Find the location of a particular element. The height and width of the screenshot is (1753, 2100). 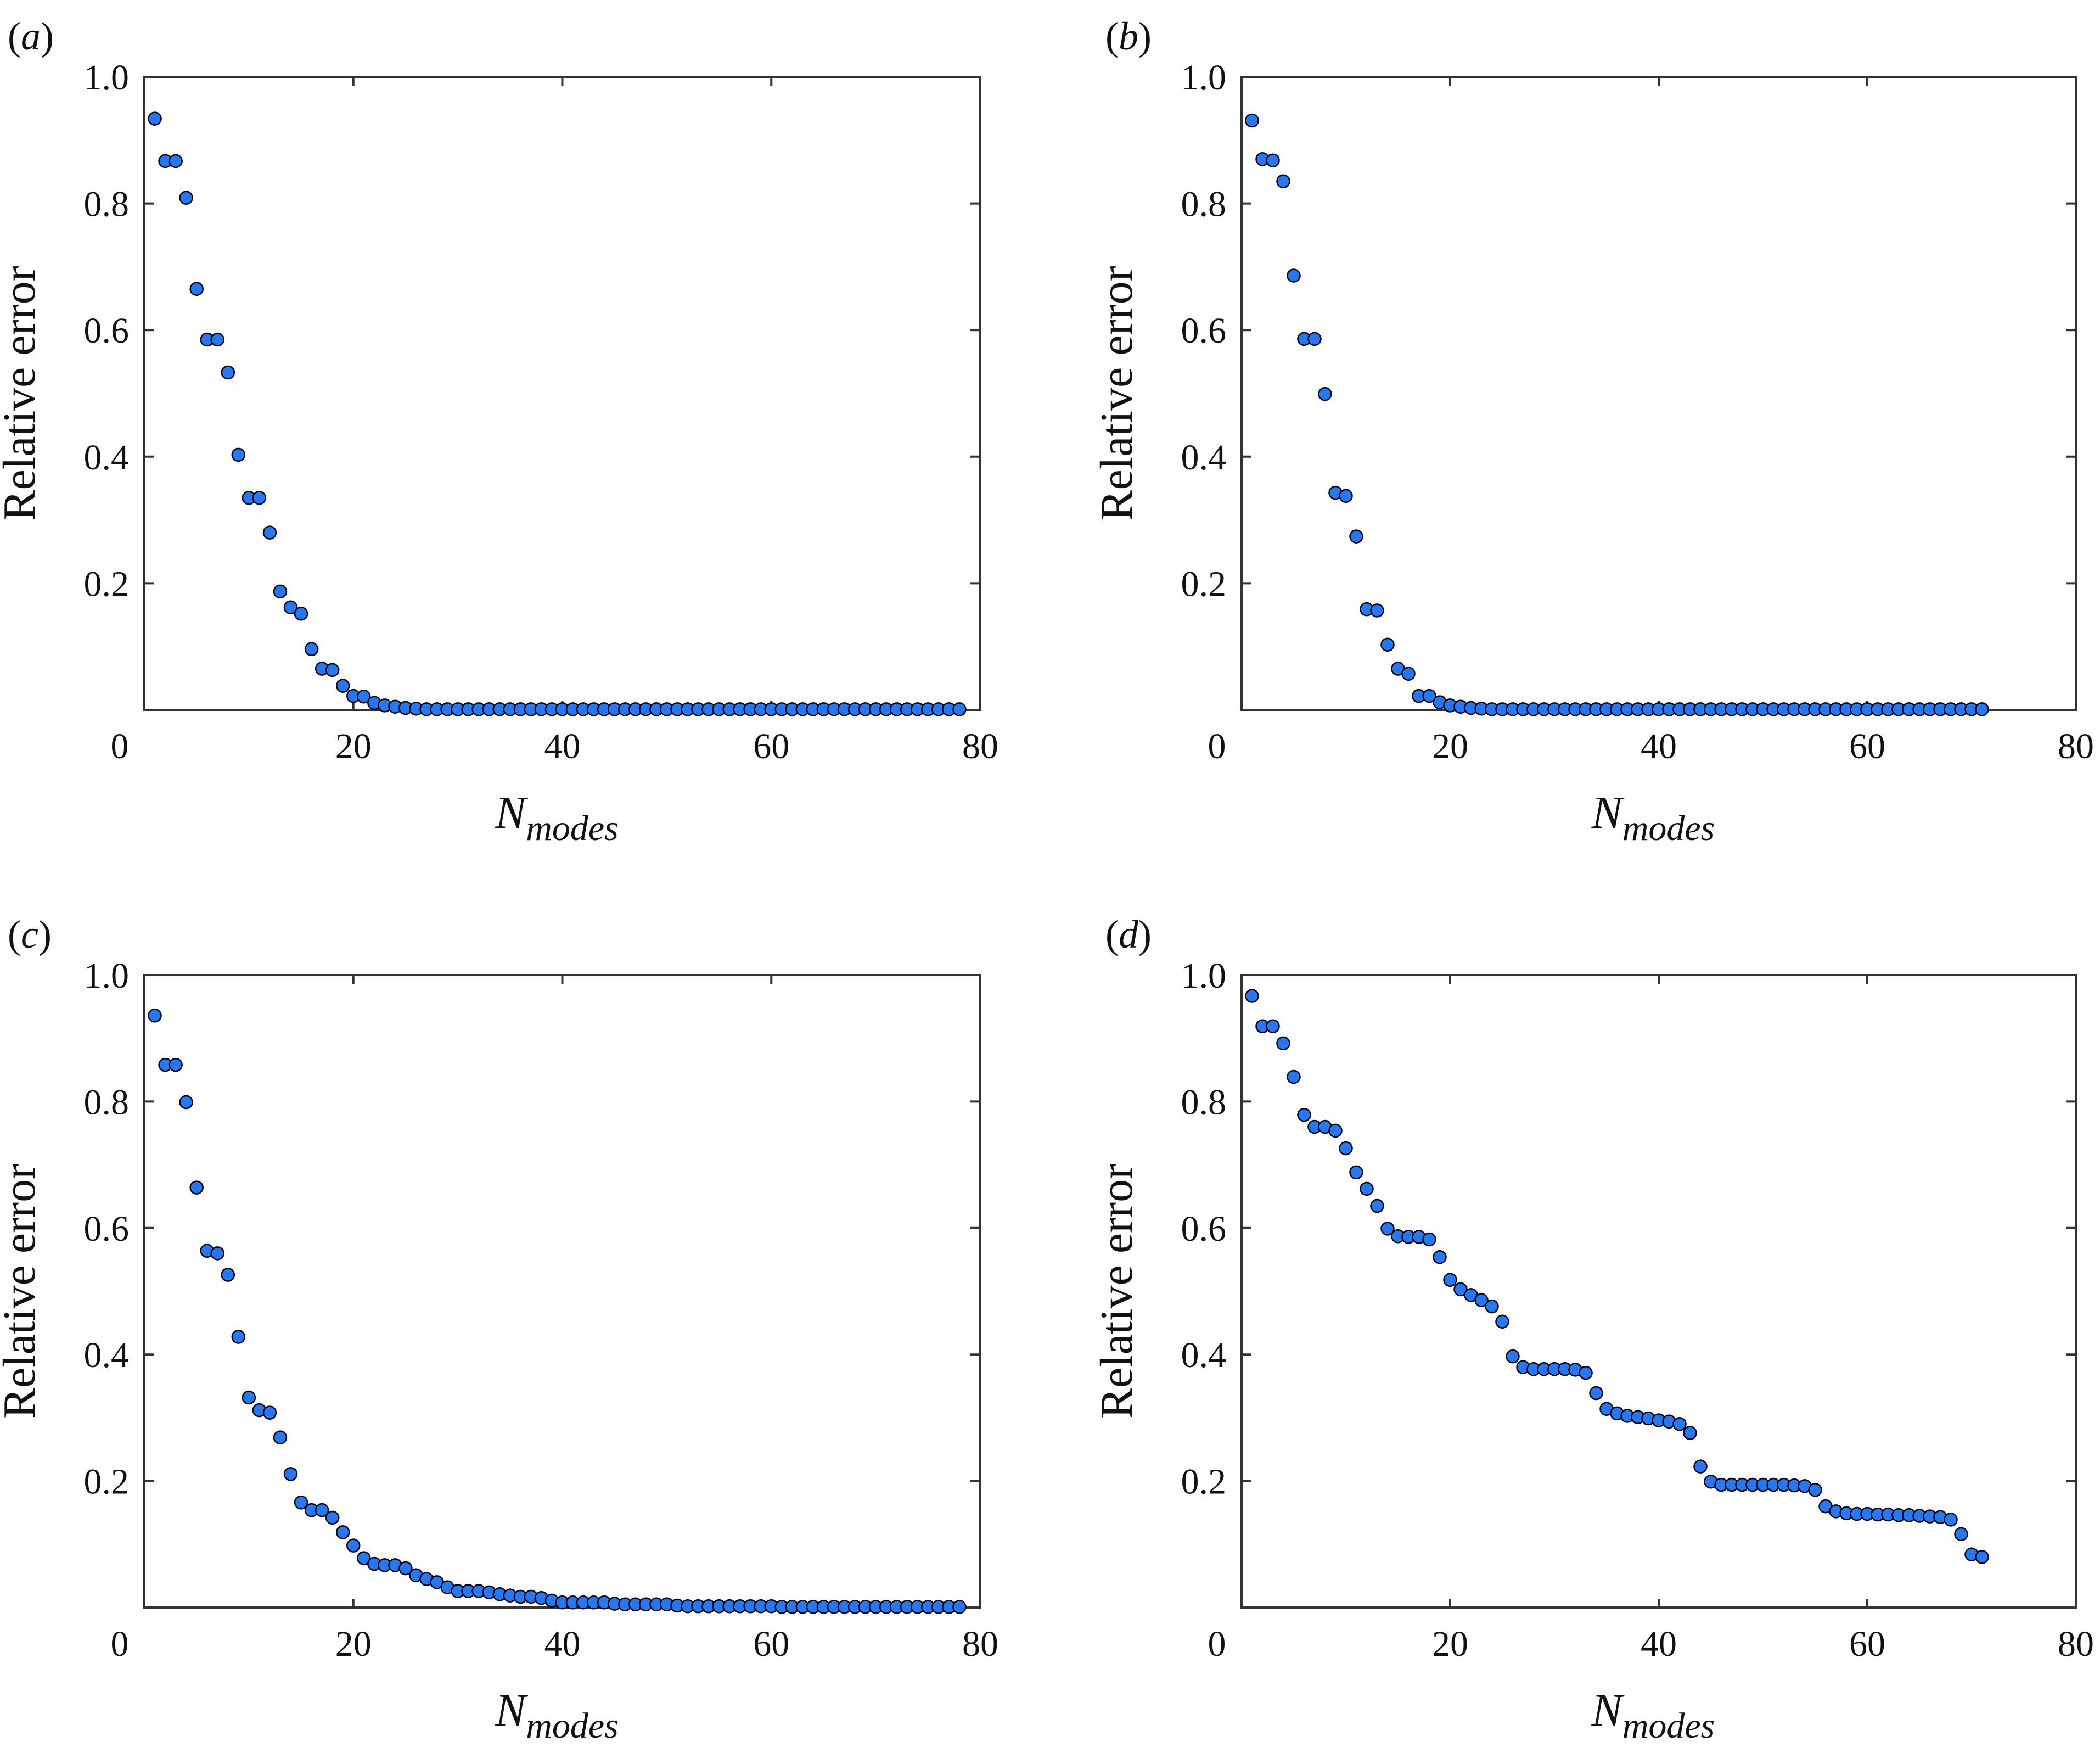

panel-letter: d is located at coordinates (1129, 934).